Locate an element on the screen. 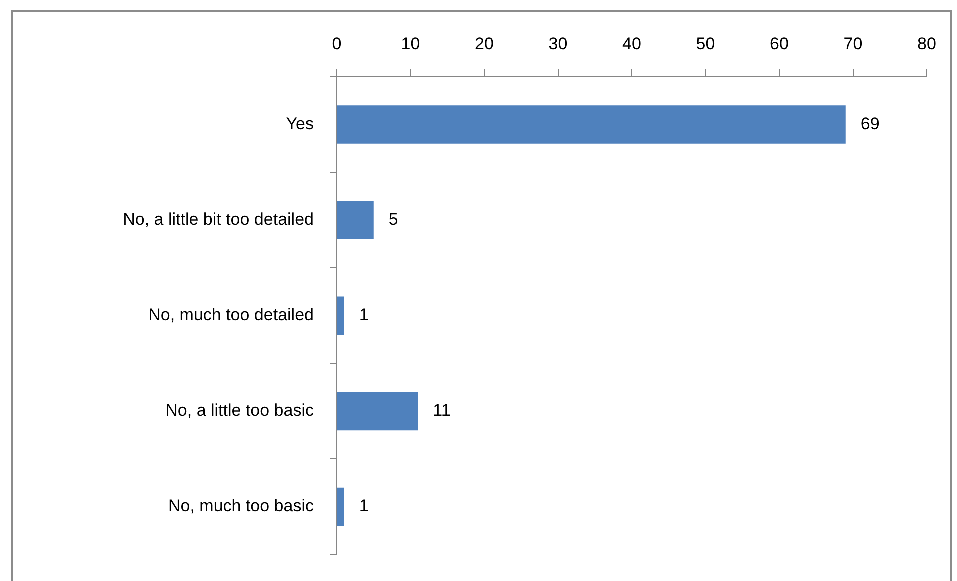  y-tick-label: No, much too basic is located at coordinates (241, 506).